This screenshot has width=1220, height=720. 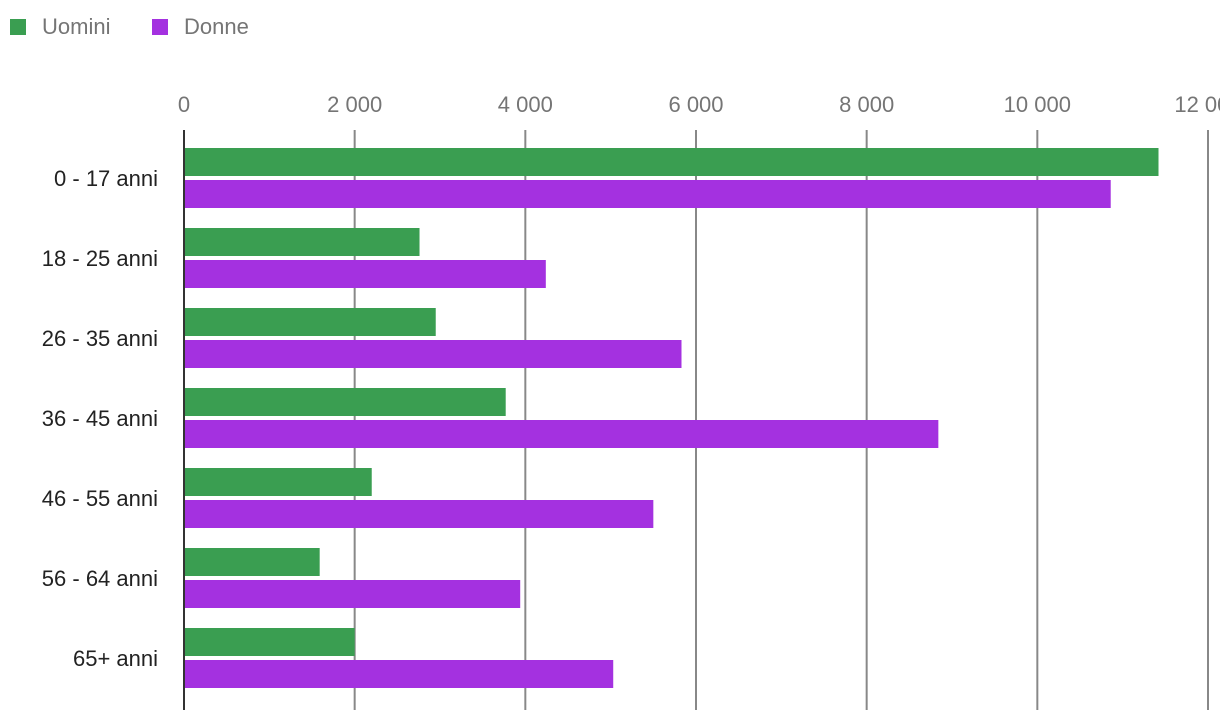 I want to click on x-tick-label: 12 000, so click(x=1197, y=104).